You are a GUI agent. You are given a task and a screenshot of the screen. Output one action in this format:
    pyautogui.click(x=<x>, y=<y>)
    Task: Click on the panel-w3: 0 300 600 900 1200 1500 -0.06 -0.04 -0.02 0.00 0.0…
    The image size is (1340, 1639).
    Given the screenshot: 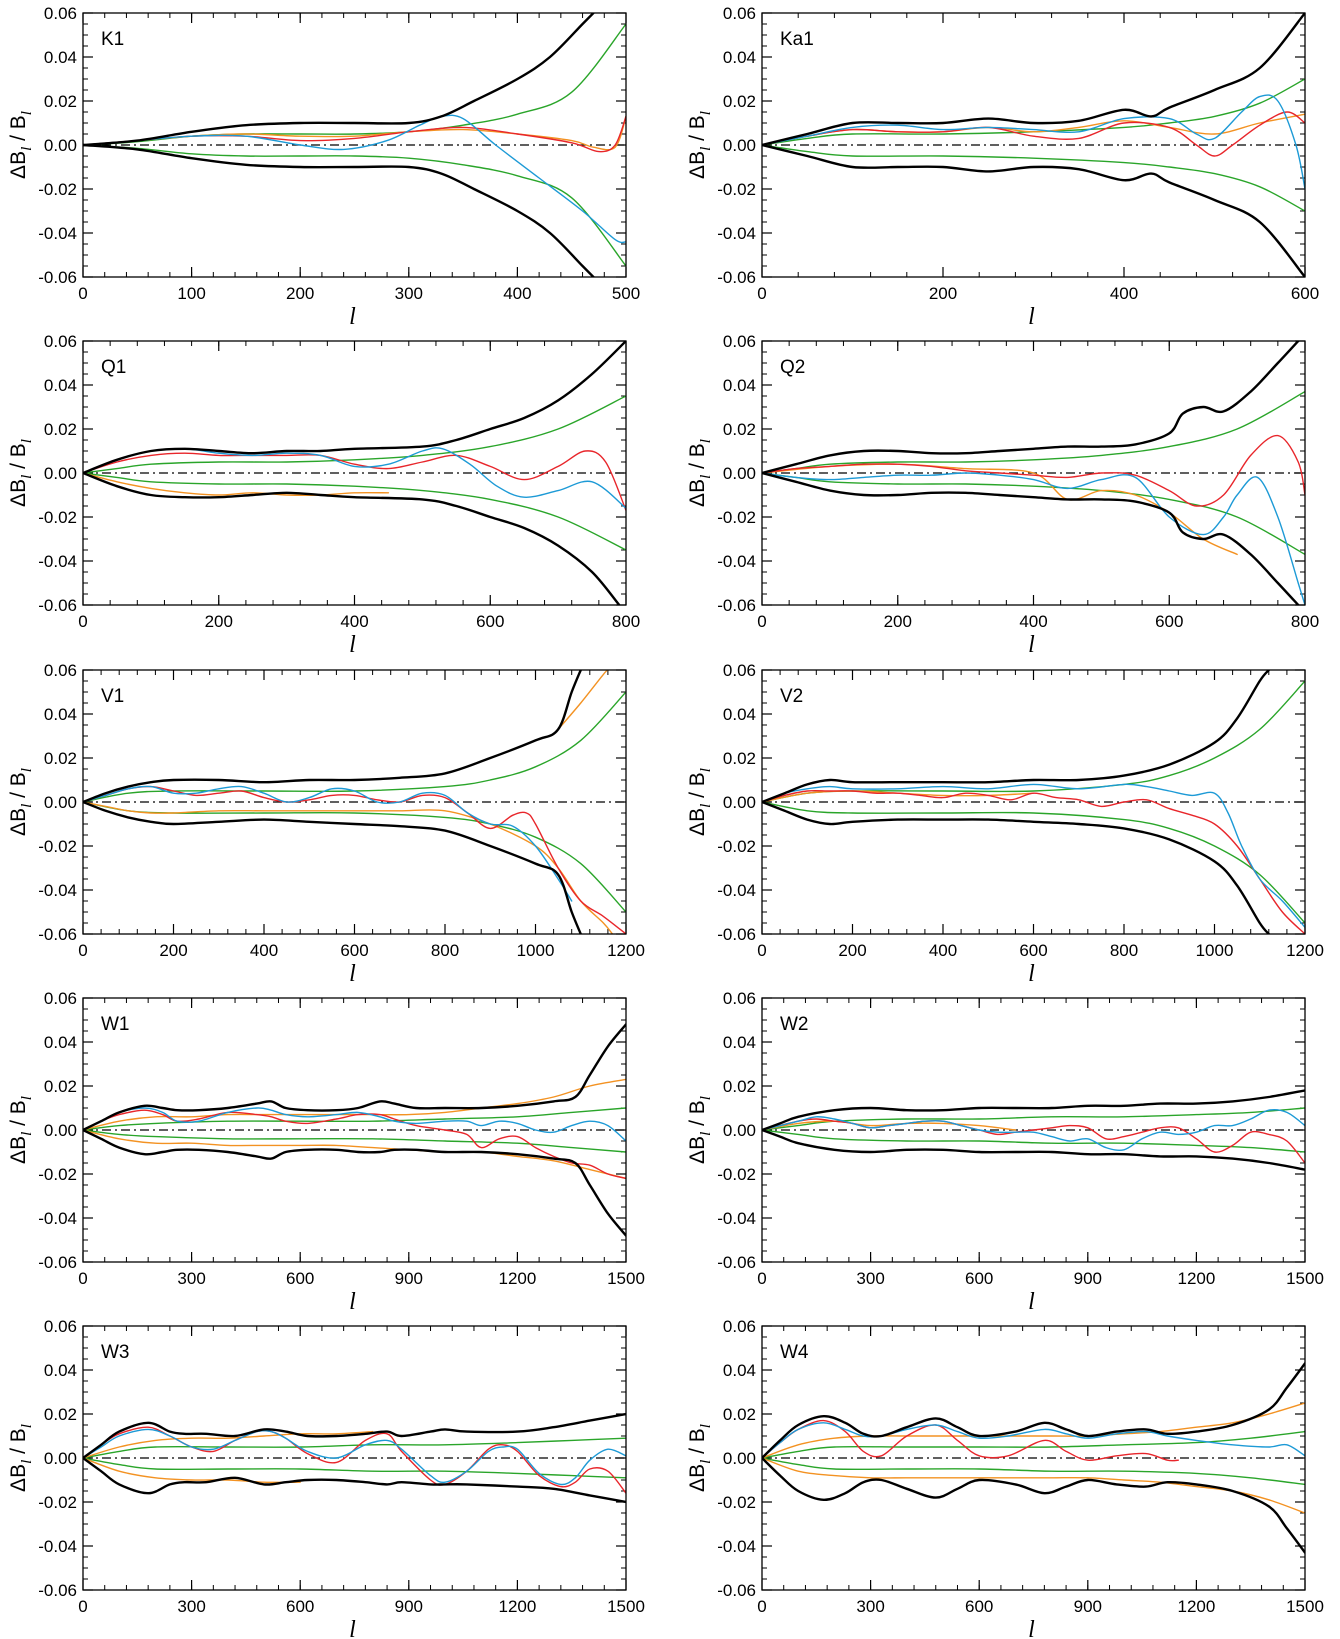 What is the action you would take?
    pyautogui.click(x=326, y=1478)
    